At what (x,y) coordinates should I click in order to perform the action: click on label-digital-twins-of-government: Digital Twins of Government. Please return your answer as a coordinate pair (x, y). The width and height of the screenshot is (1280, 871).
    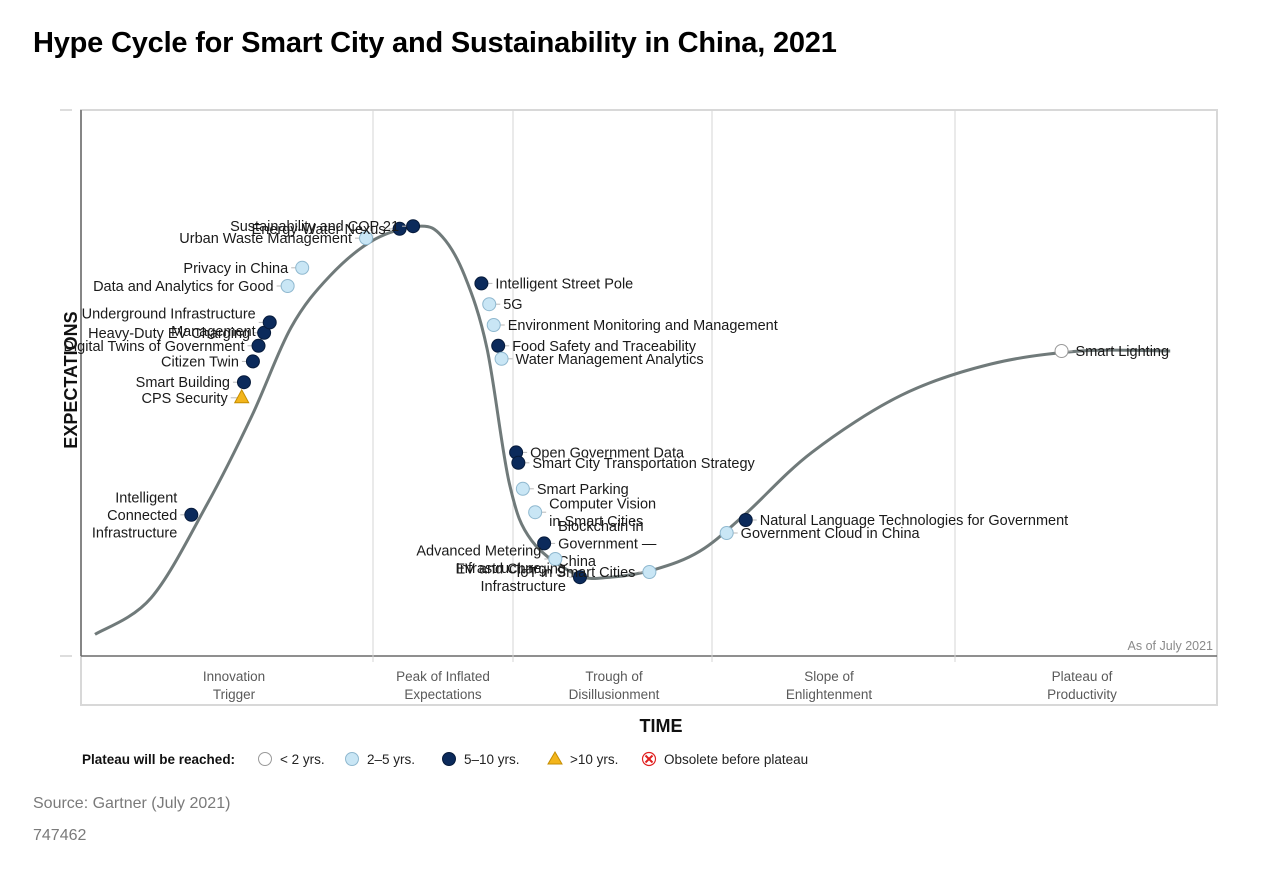
    Looking at the image, I should click on (153, 347).